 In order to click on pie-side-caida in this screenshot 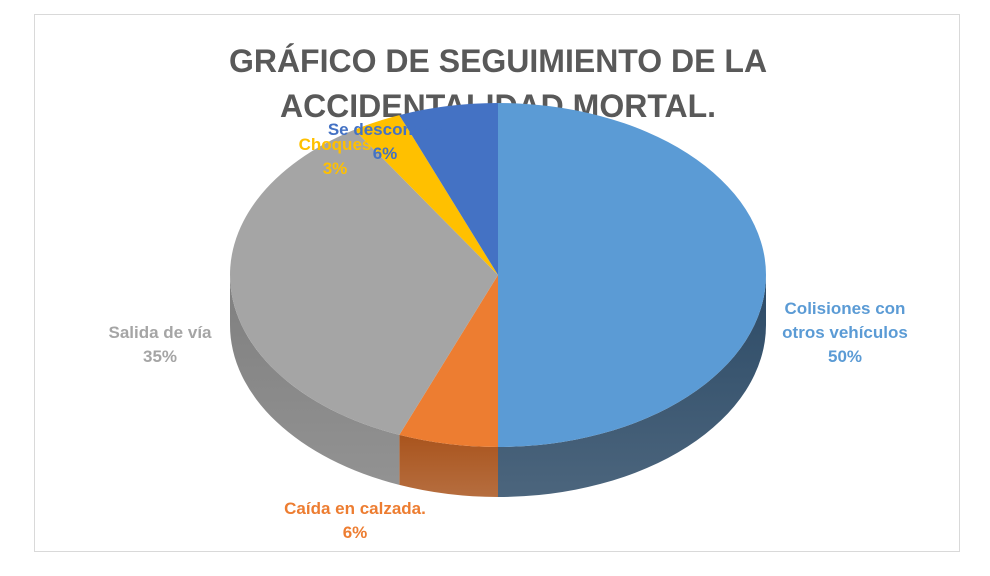, I will do `click(448, 465)`.